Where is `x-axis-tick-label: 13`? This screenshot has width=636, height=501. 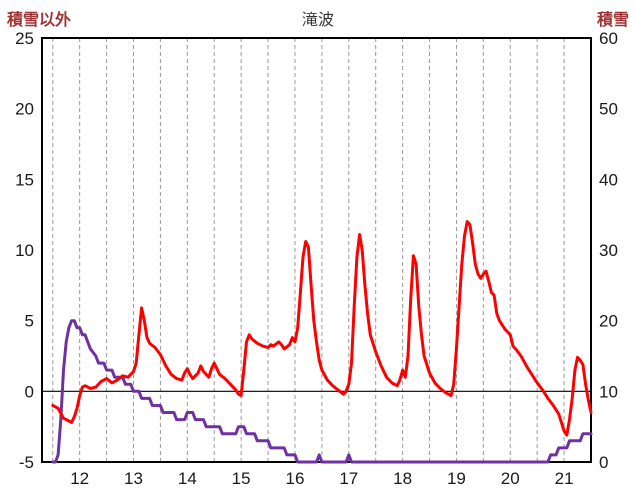 x-axis-tick-label: 13 is located at coordinates (133, 478).